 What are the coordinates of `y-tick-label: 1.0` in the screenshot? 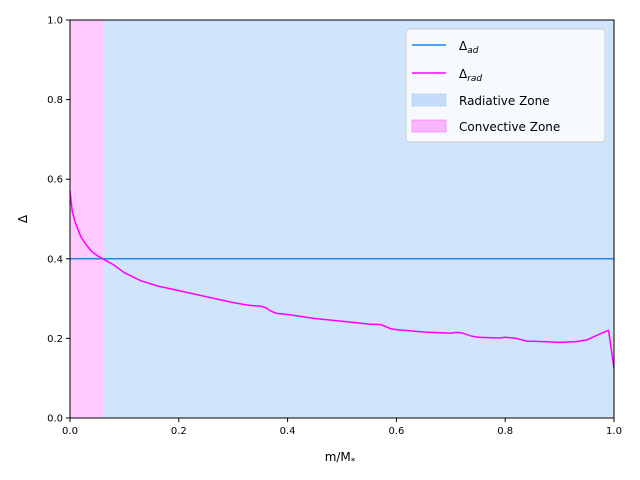 It's located at (55, 21).